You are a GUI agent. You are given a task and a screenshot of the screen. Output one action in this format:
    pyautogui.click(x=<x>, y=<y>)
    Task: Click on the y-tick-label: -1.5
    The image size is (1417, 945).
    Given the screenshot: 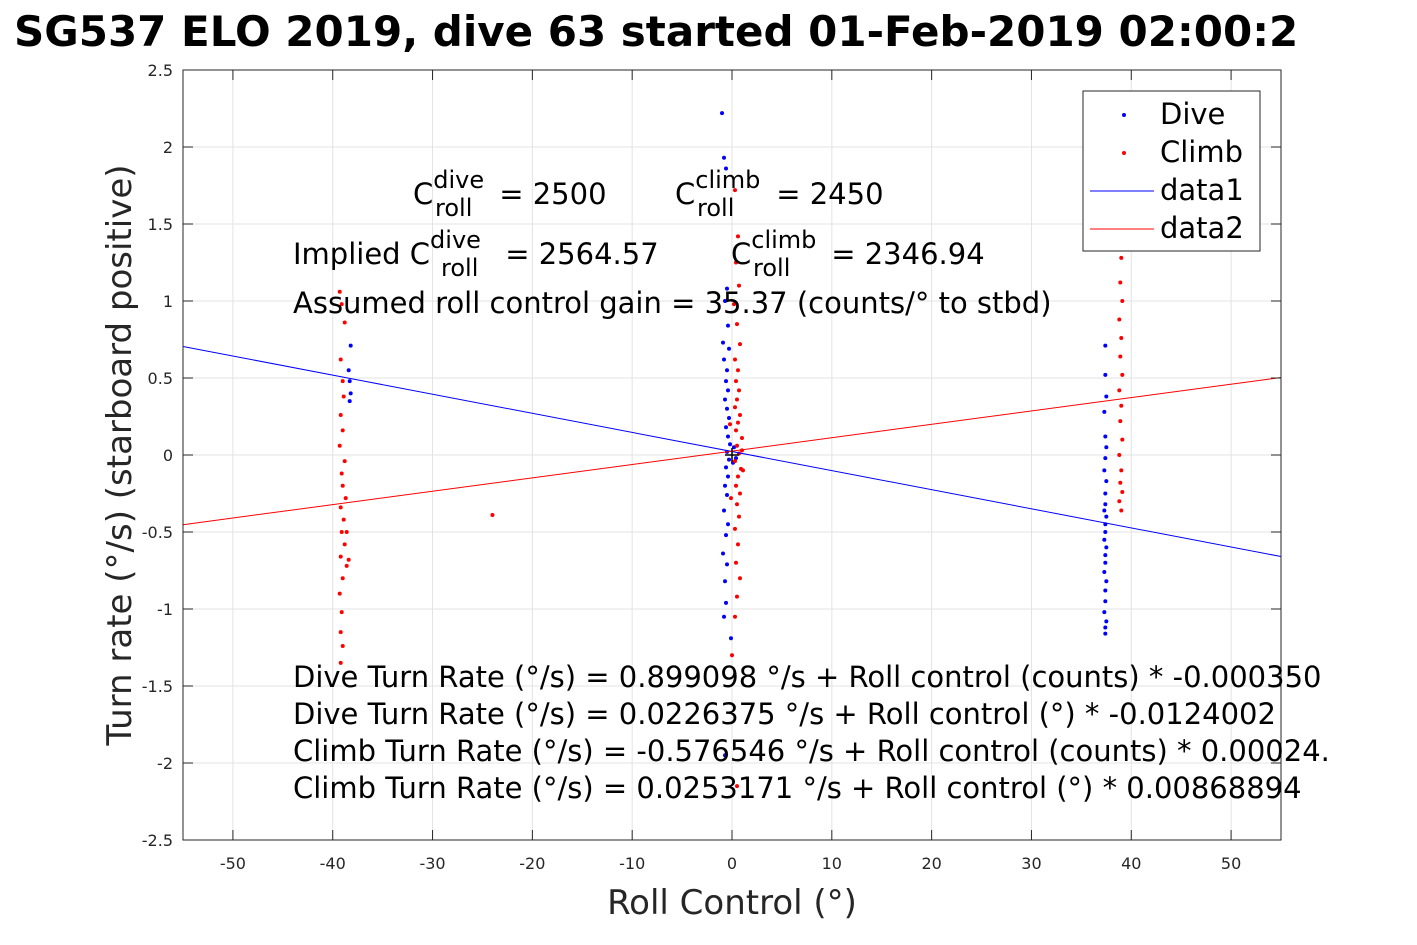 What is the action you would take?
    pyautogui.click(x=157, y=686)
    